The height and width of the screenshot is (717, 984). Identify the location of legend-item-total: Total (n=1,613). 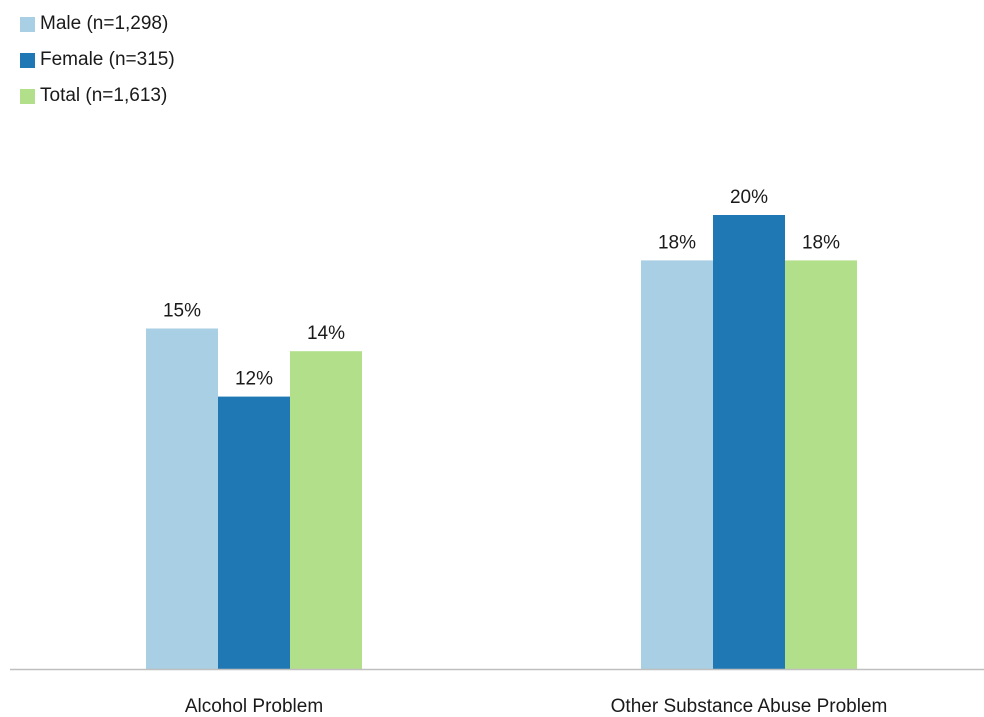
(97, 96).